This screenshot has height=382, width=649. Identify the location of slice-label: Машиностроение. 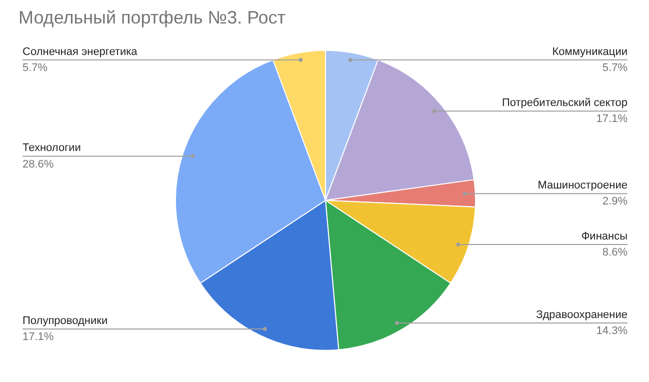
(583, 186).